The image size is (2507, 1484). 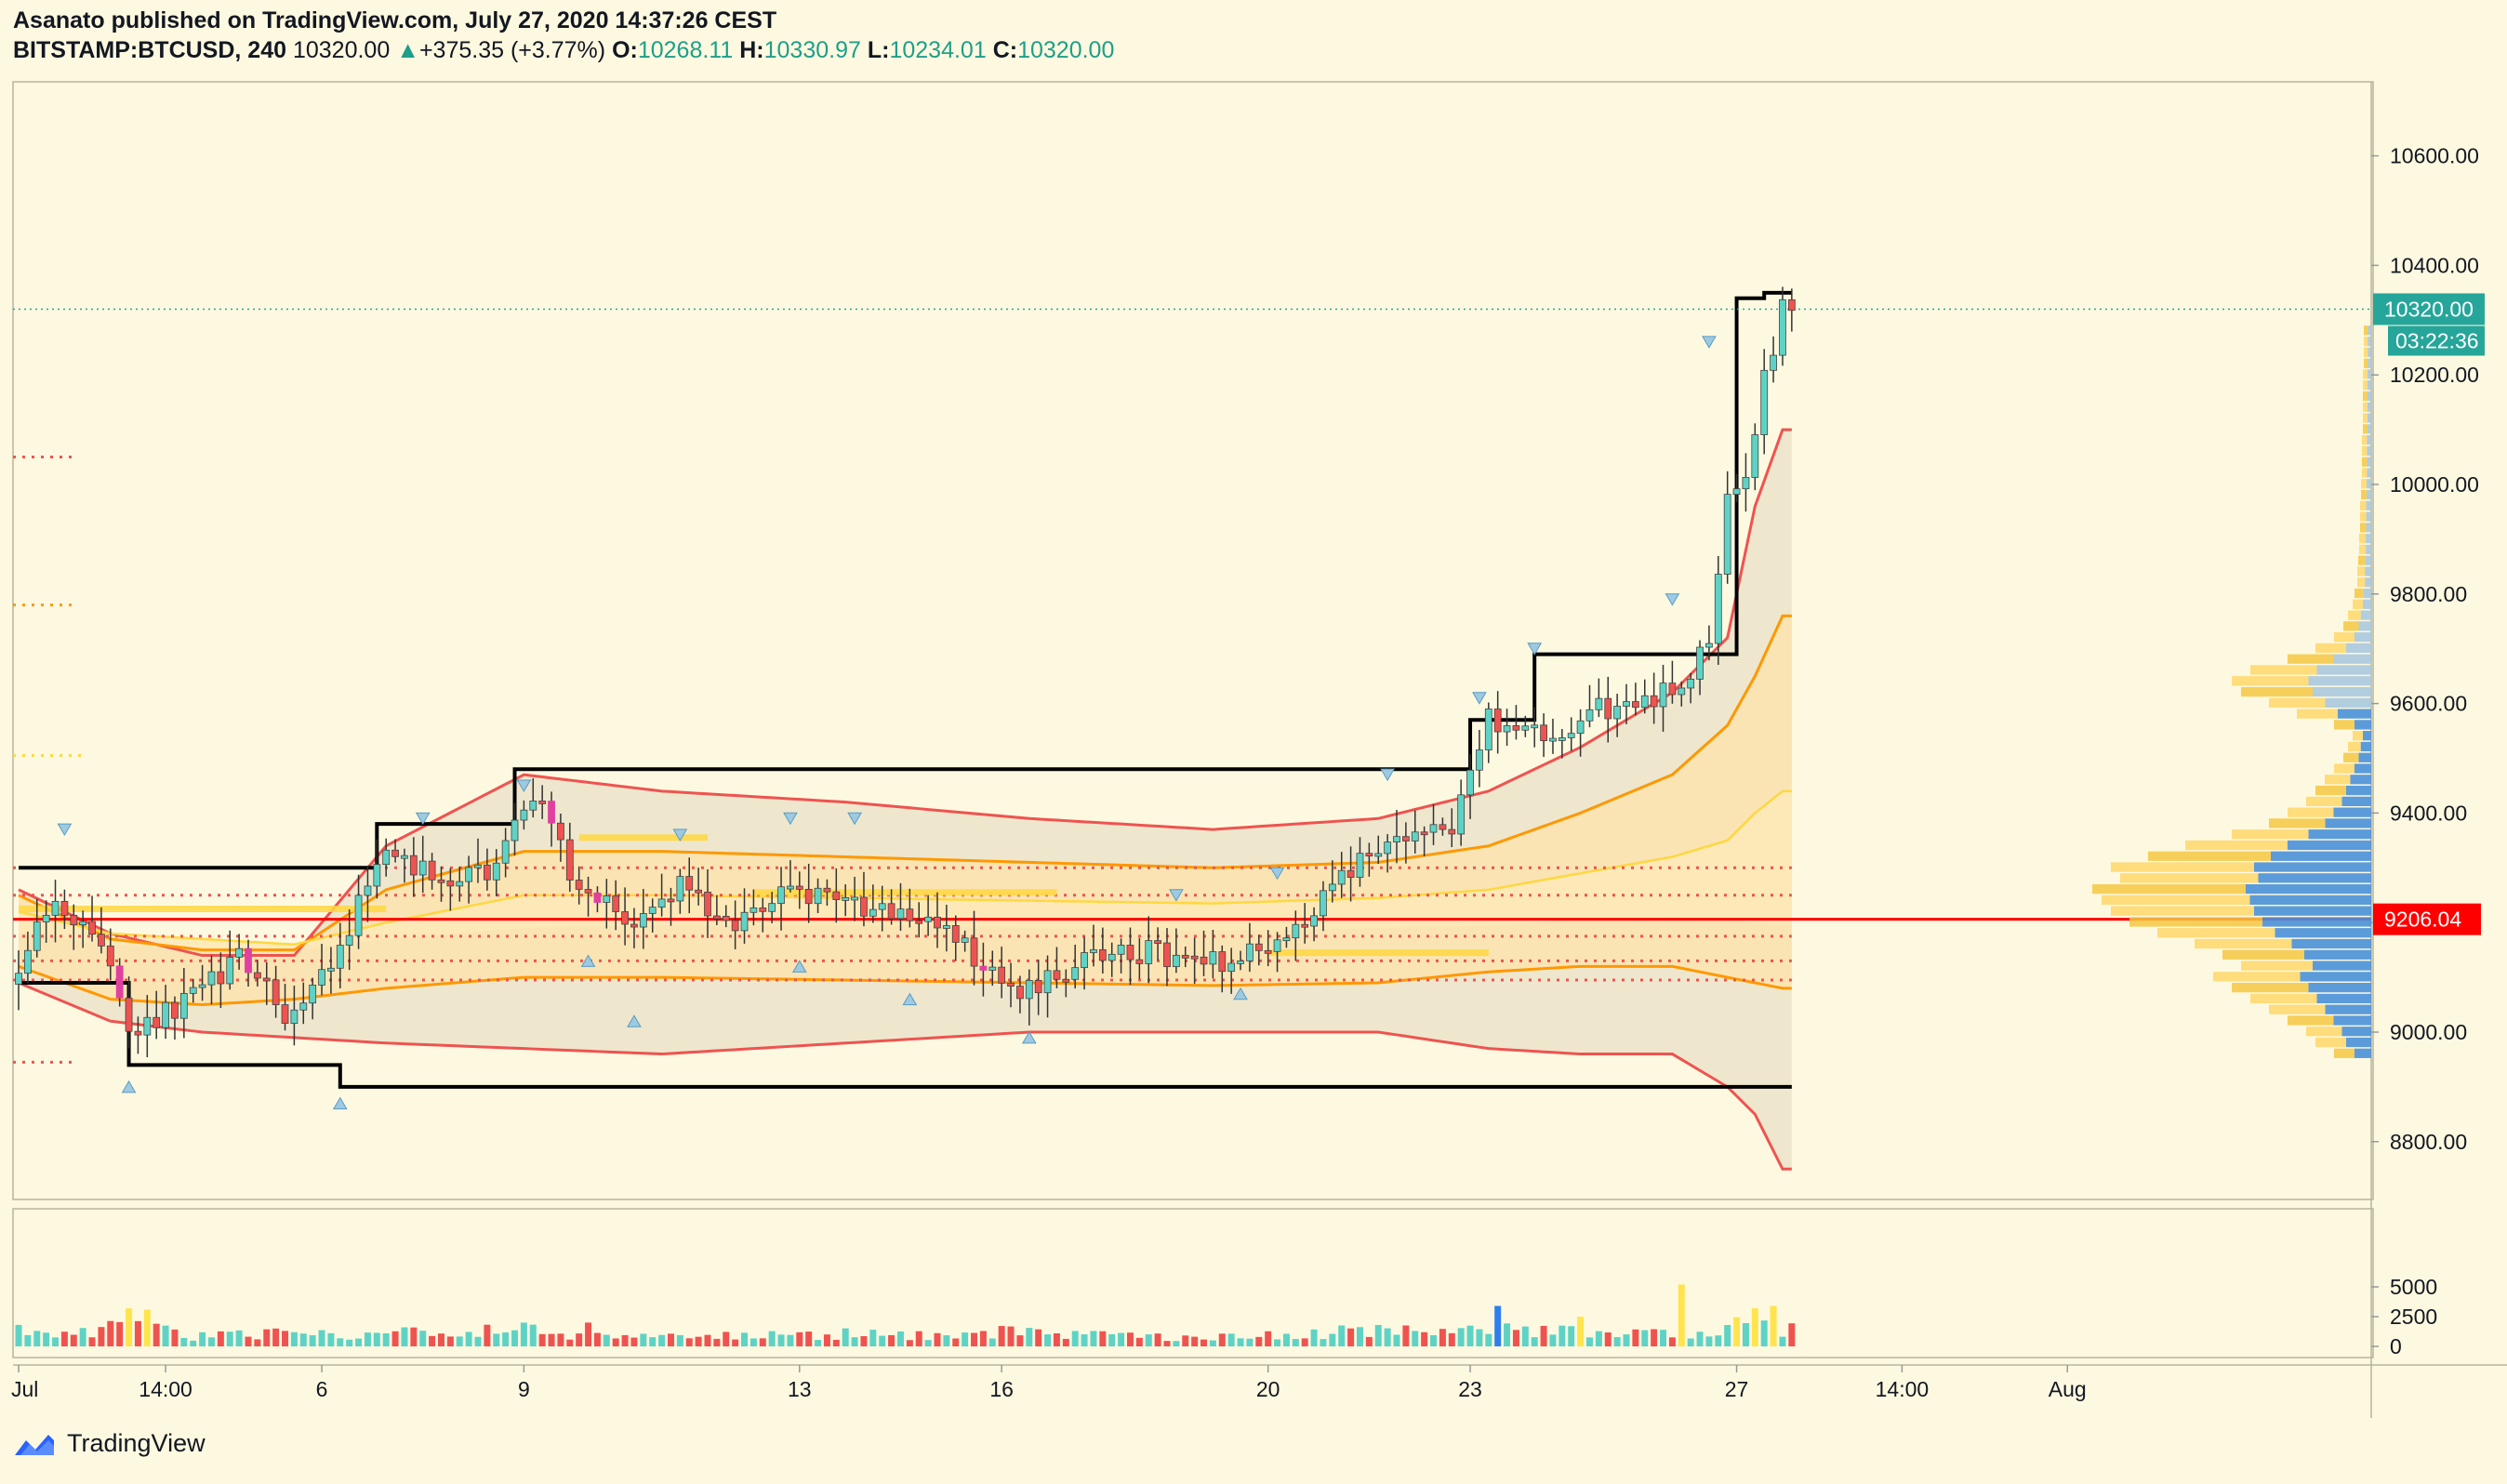 I want to click on volume-tick-label: 0, so click(x=2396, y=1346).